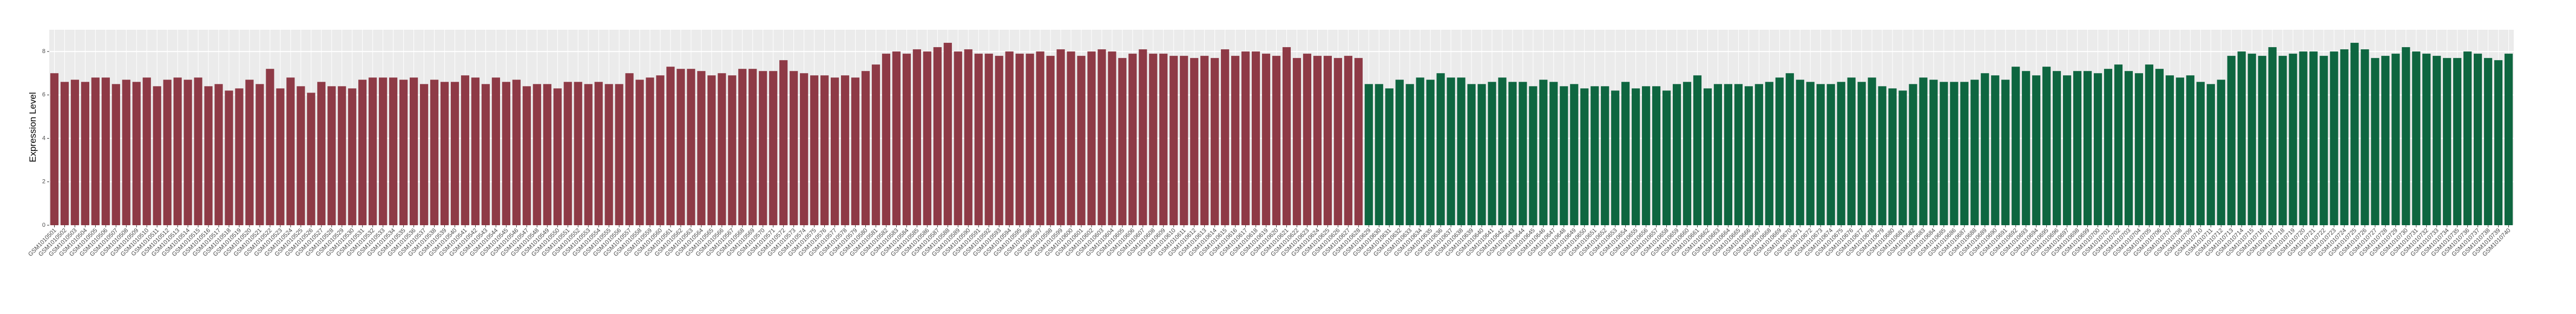 The width and height of the screenshot is (2576, 314). What do you see at coordinates (43, 94) in the screenshot?
I see `y-tick-label: 6` at bounding box center [43, 94].